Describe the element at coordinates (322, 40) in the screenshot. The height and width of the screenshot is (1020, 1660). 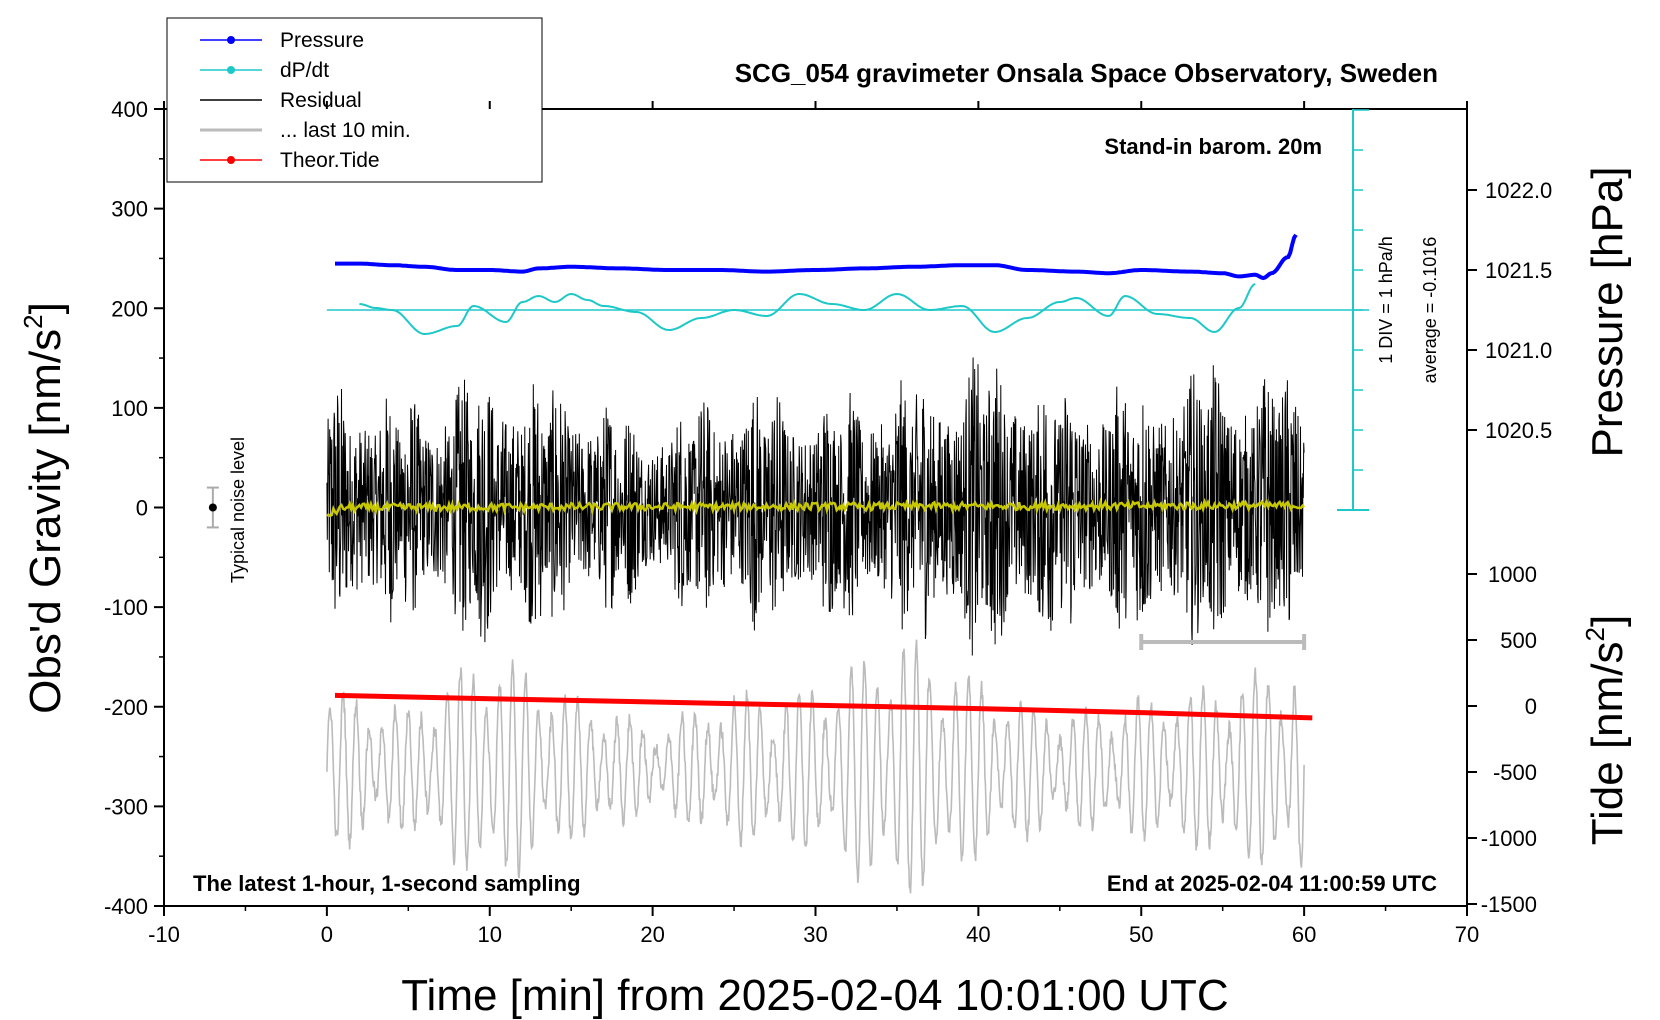
I see `legend-label: Pressure` at that location.